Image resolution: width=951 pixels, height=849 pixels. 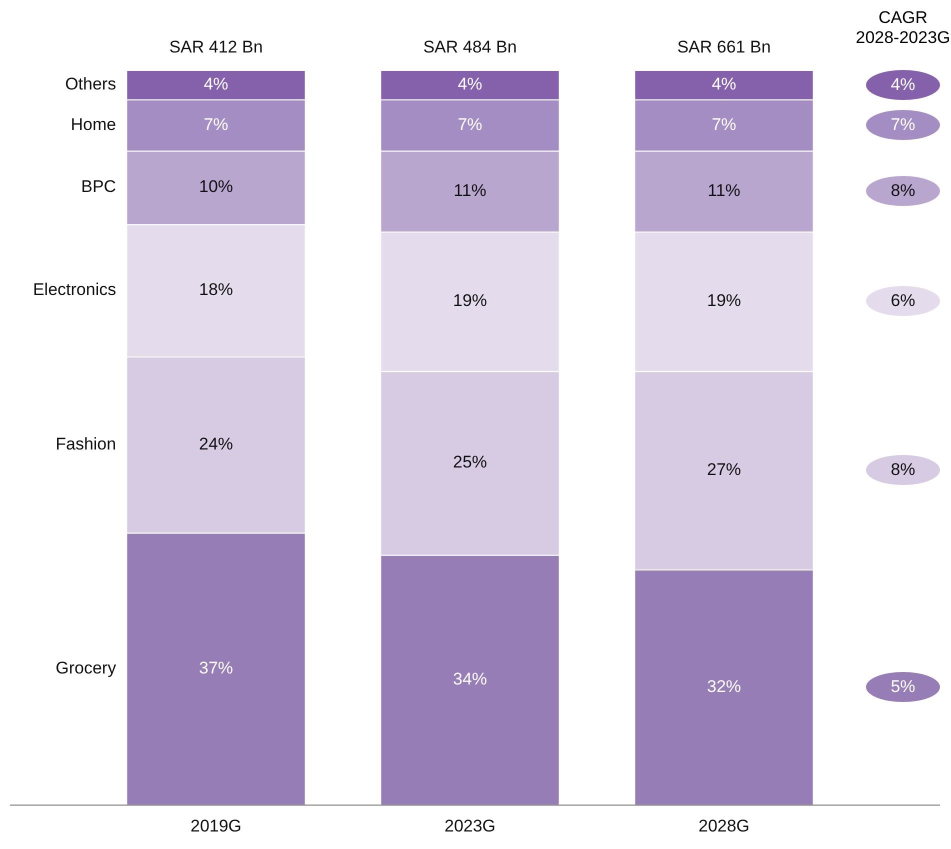 What do you see at coordinates (216, 444) in the screenshot?
I see `data-label: 24%` at bounding box center [216, 444].